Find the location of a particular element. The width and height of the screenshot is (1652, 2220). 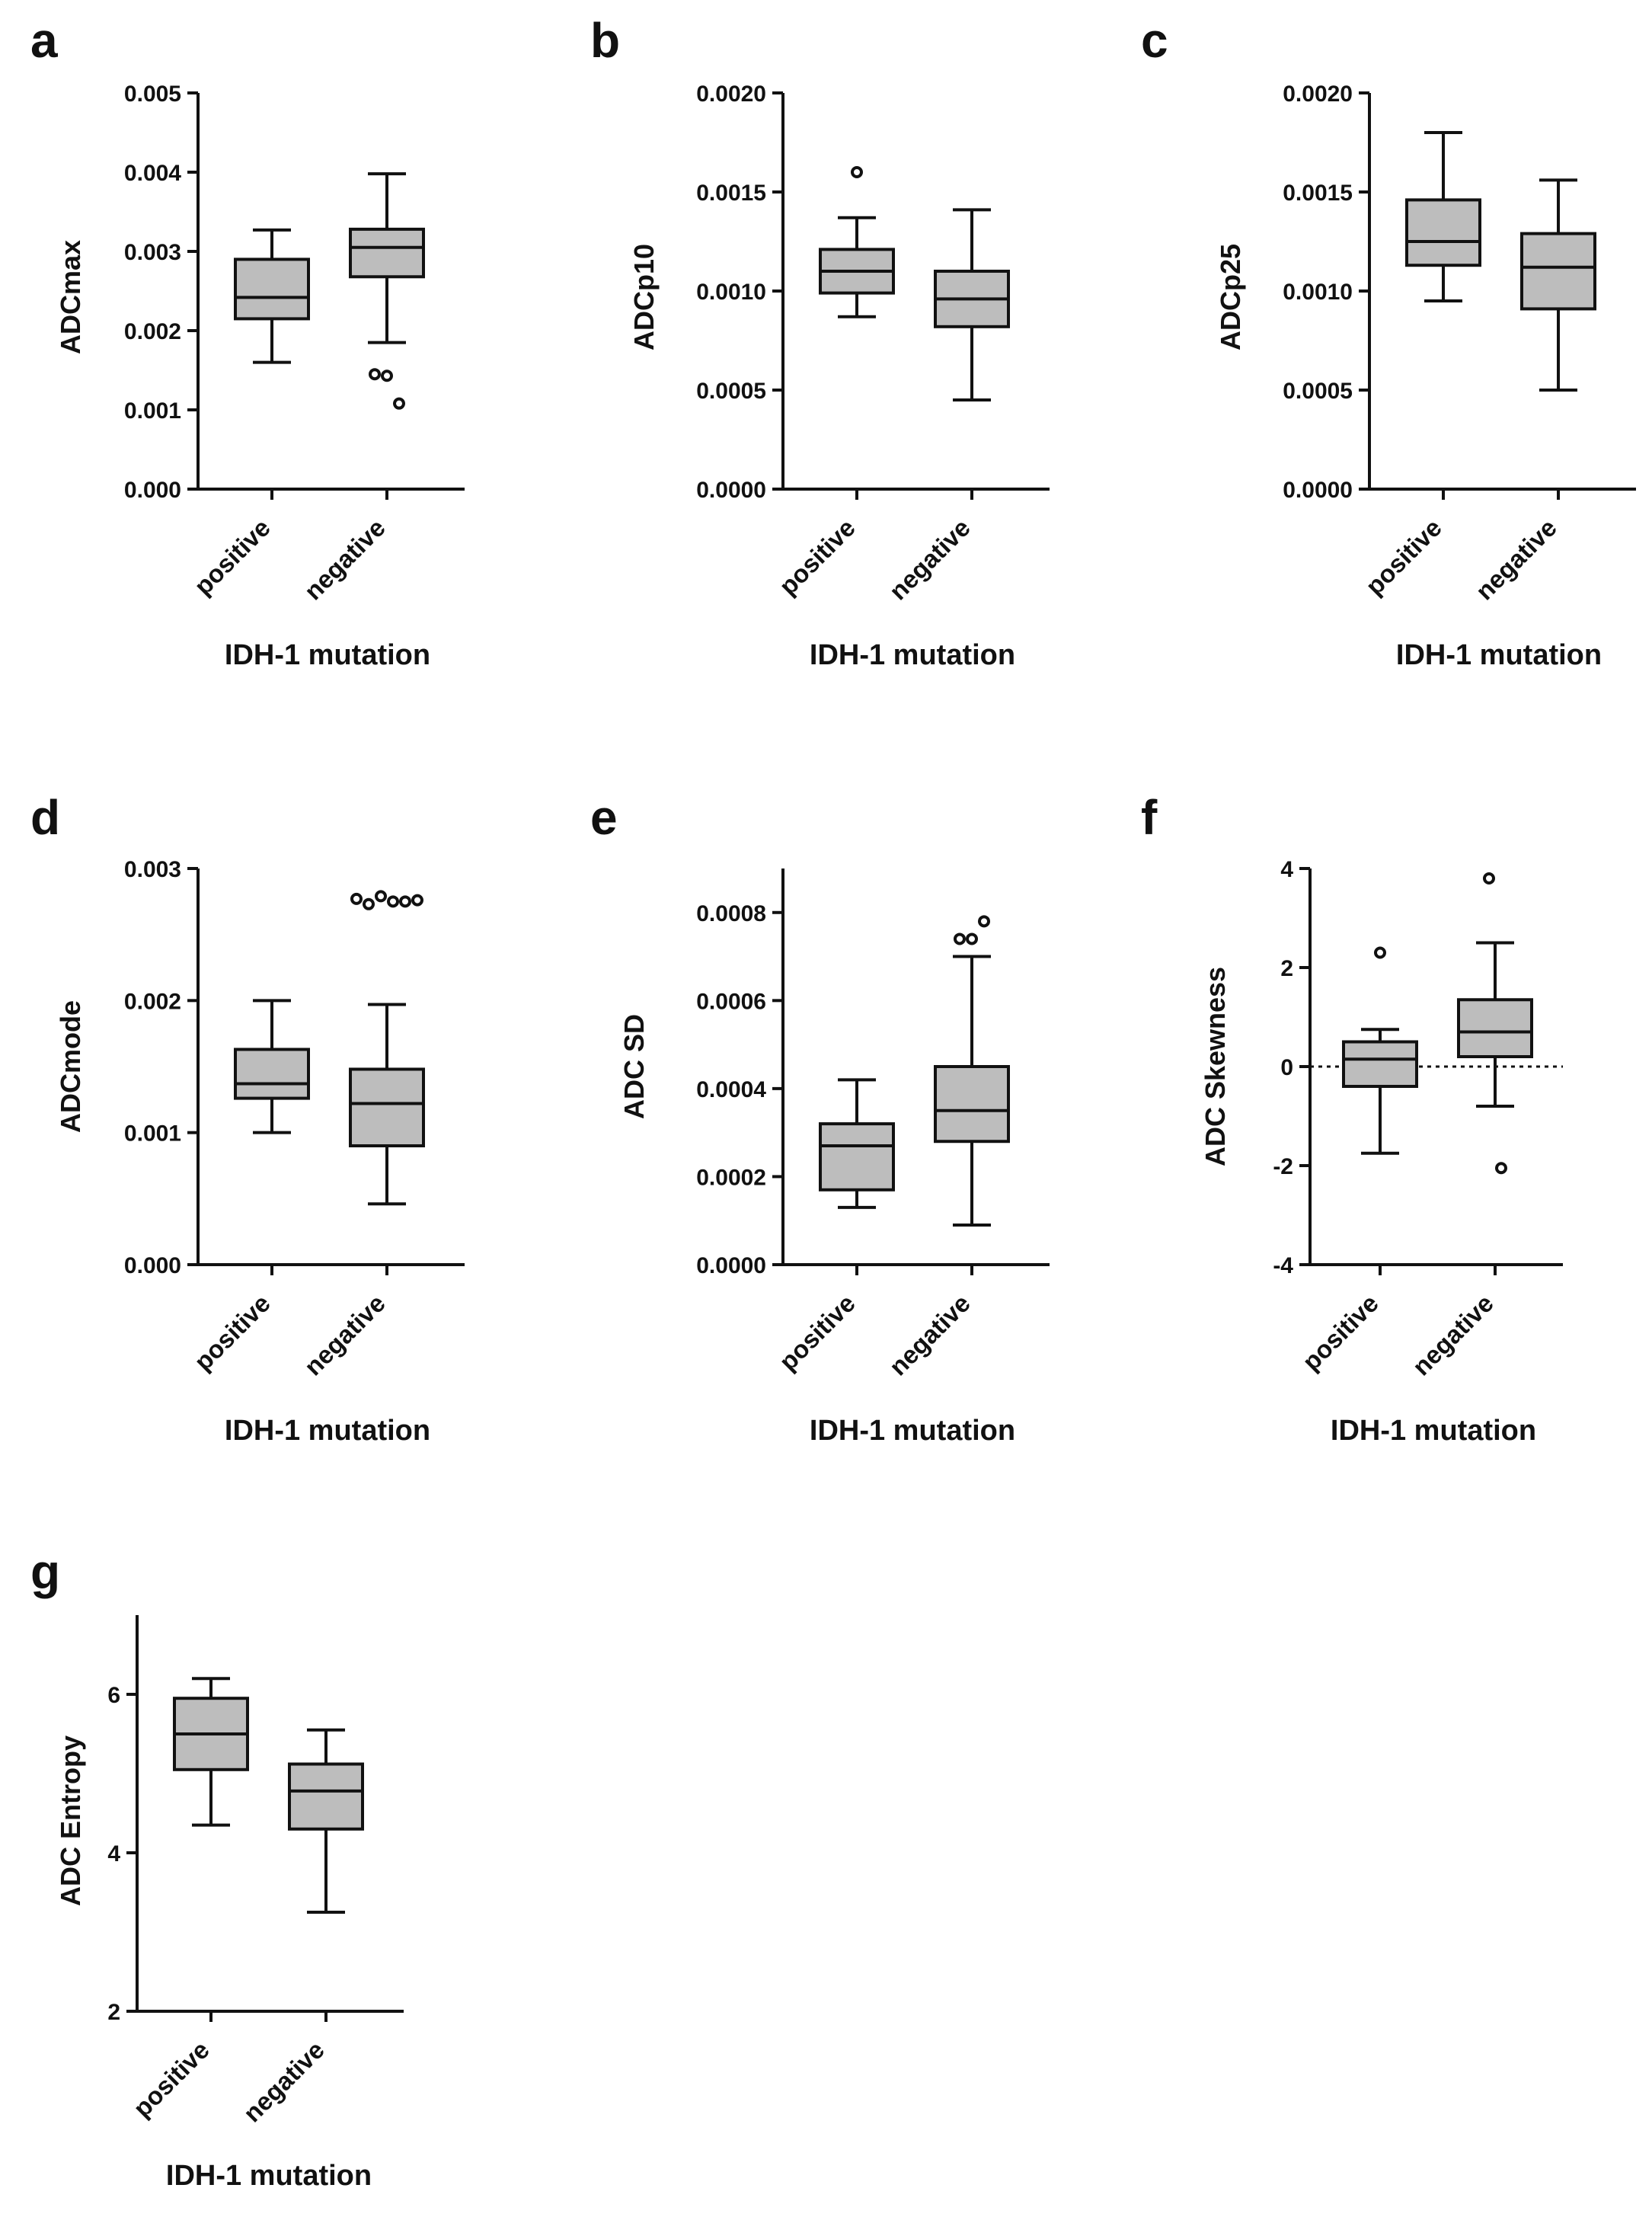

panel-letter-d: d is located at coordinates (45, 817).